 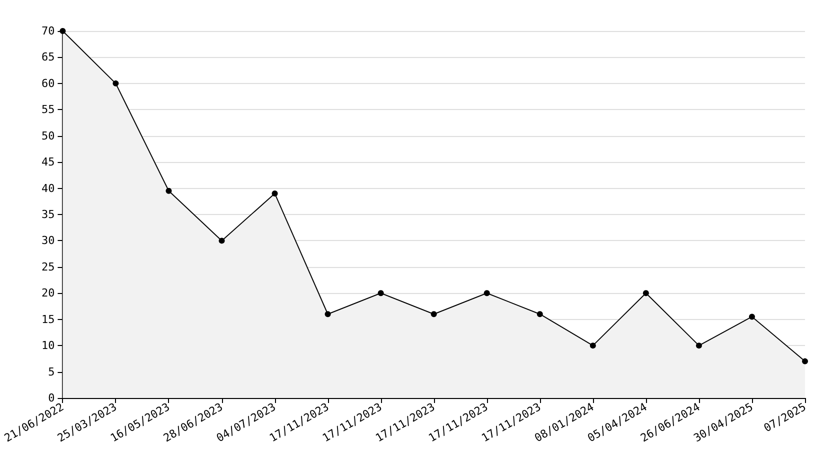 I want to click on y-tick-label: 45, so click(x=48, y=162).